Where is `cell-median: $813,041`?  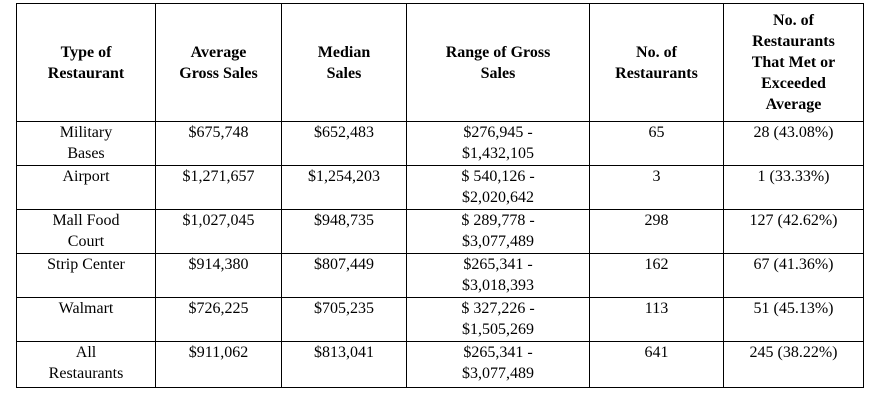 cell-median: $813,041 is located at coordinates (344, 364).